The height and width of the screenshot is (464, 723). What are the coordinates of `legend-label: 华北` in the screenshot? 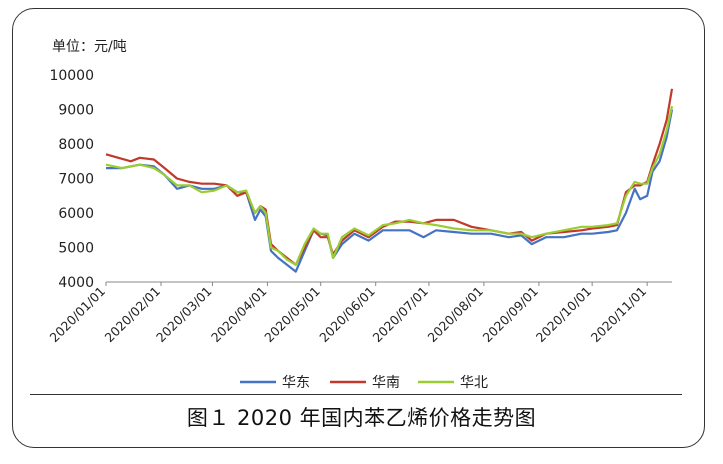 It's located at (474, 383).